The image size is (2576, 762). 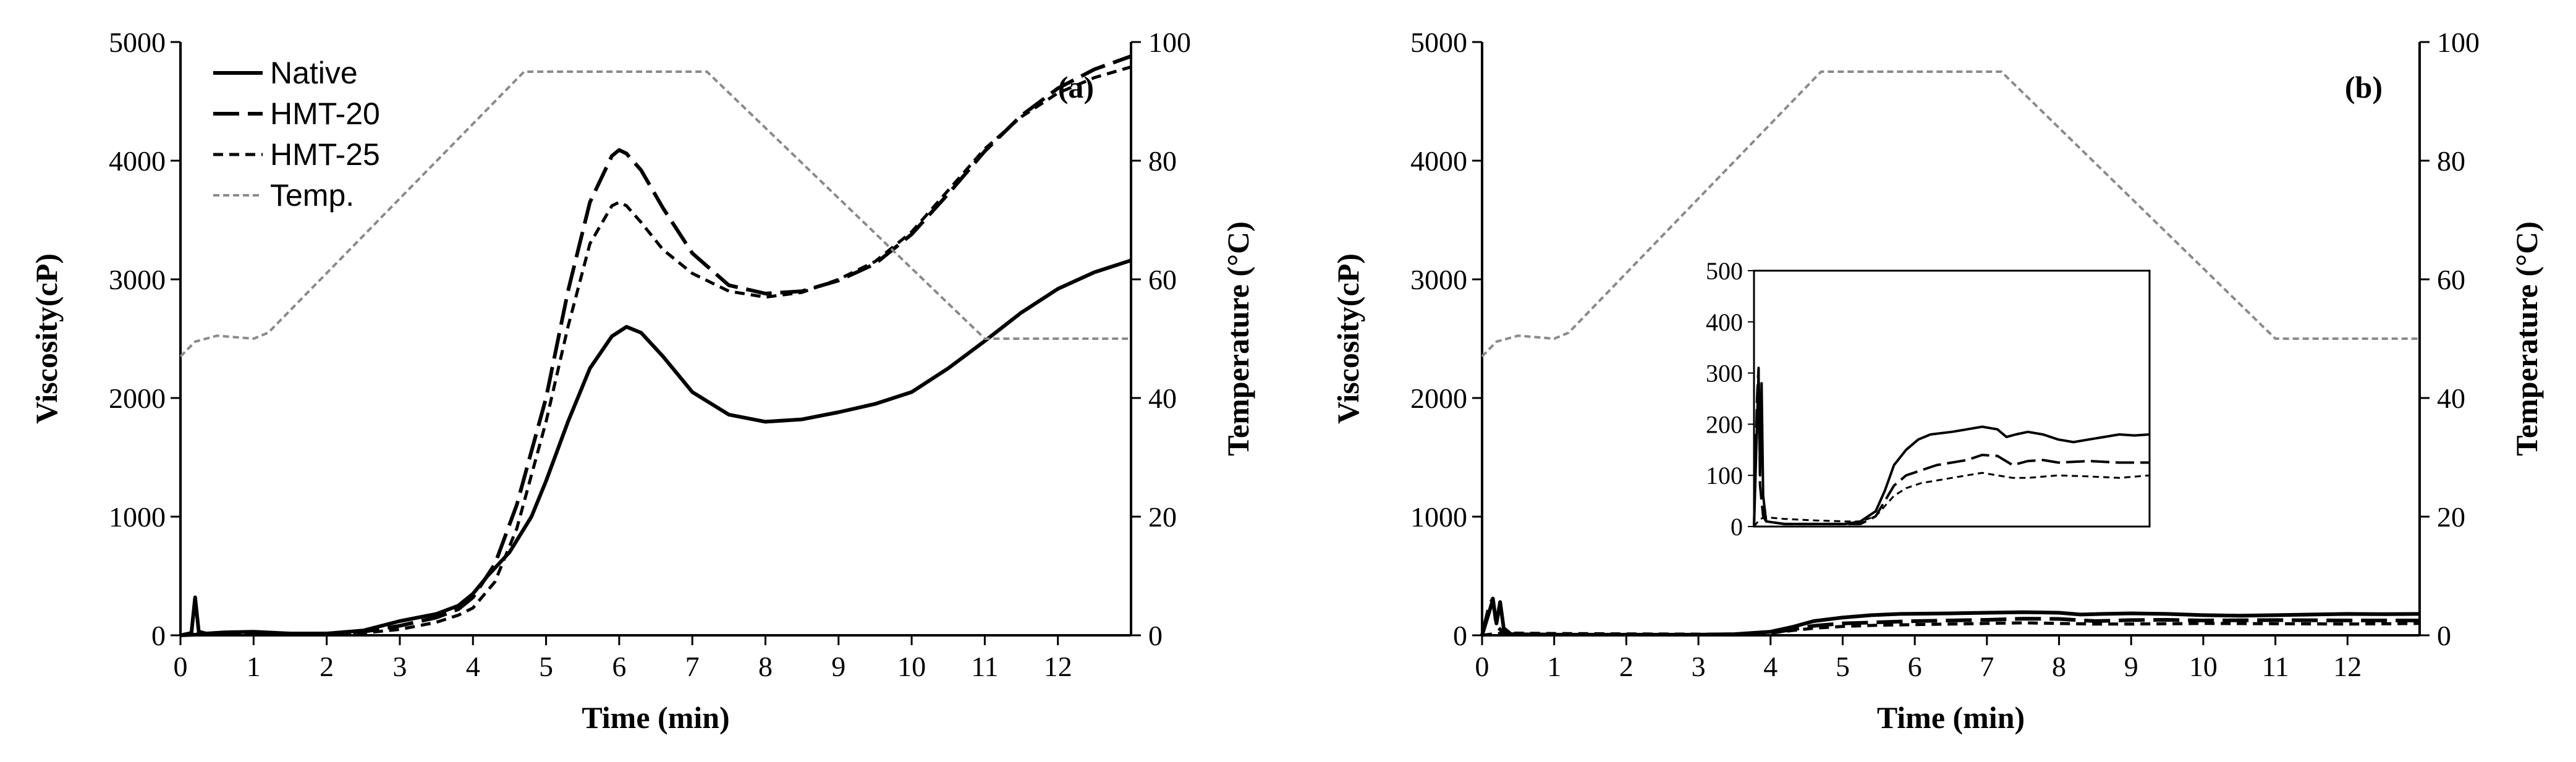 What do you see at coordinates (1724, 271) in the screenshot?
I see `inset-y-tick-label: 500` at bounding box center [1724, 271].